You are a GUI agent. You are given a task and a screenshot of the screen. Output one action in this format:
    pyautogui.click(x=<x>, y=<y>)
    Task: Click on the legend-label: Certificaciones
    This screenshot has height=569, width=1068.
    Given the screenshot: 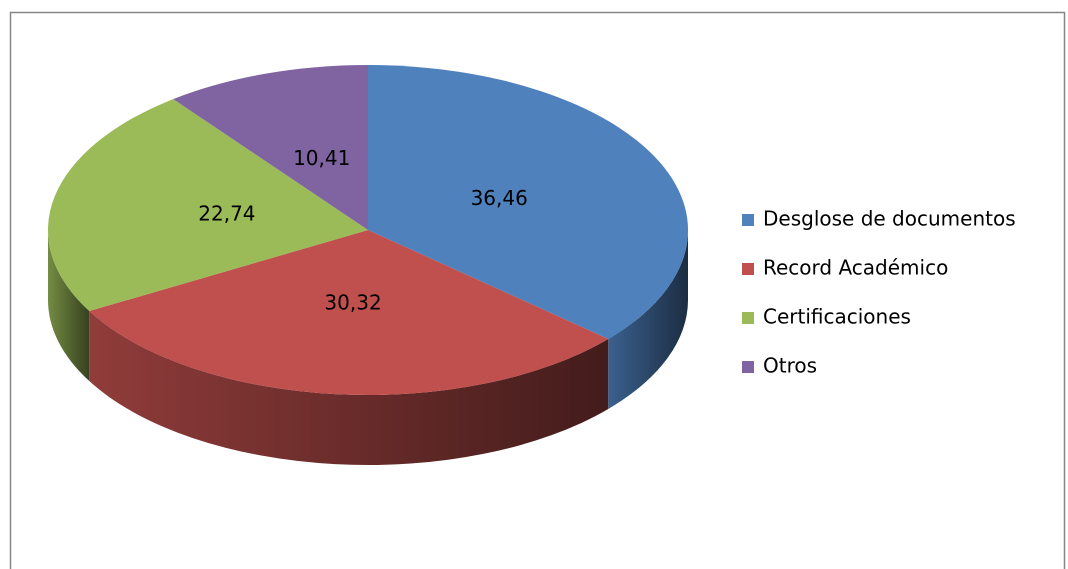 What is the action you would take?
    pyautogui.click(x=837, y=317)
    